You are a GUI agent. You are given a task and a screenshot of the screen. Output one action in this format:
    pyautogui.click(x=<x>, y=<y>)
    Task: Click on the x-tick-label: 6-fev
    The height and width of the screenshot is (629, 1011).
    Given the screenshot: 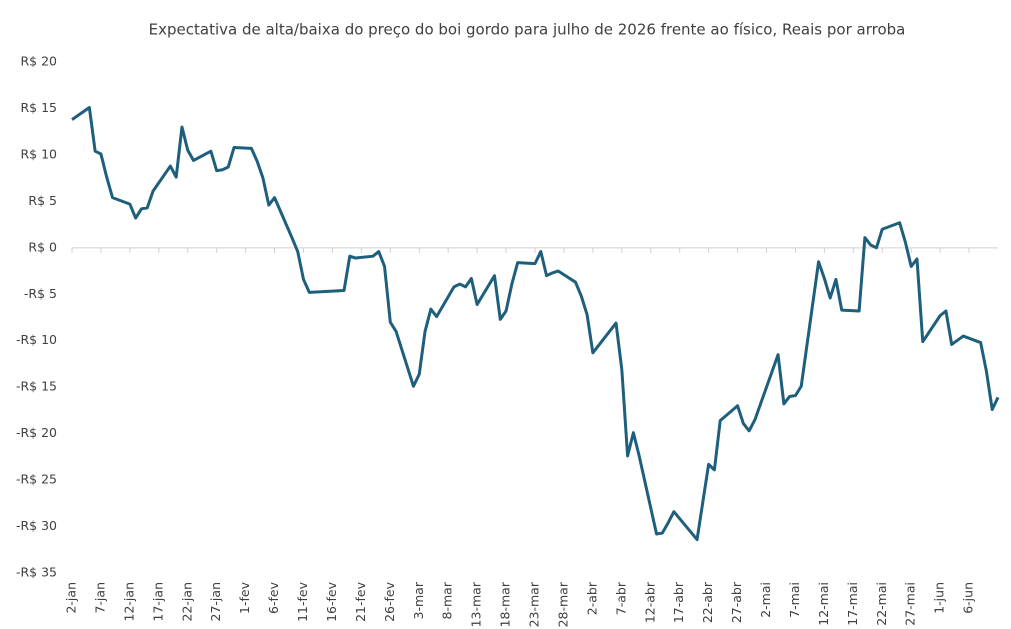 What is the action you would take?
    pyautogui.click(x=273, y=597)
    